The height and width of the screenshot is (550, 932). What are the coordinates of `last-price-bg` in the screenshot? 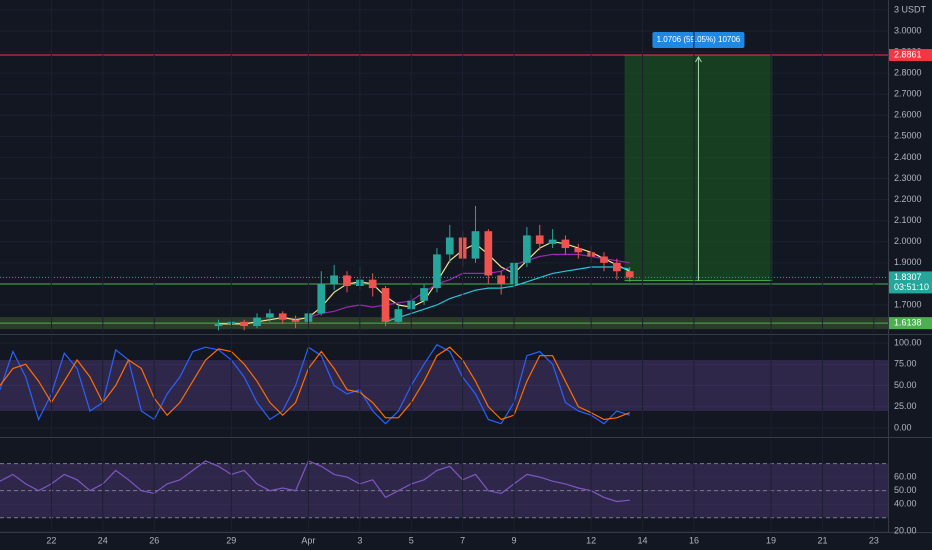 It's located at (910, 282).